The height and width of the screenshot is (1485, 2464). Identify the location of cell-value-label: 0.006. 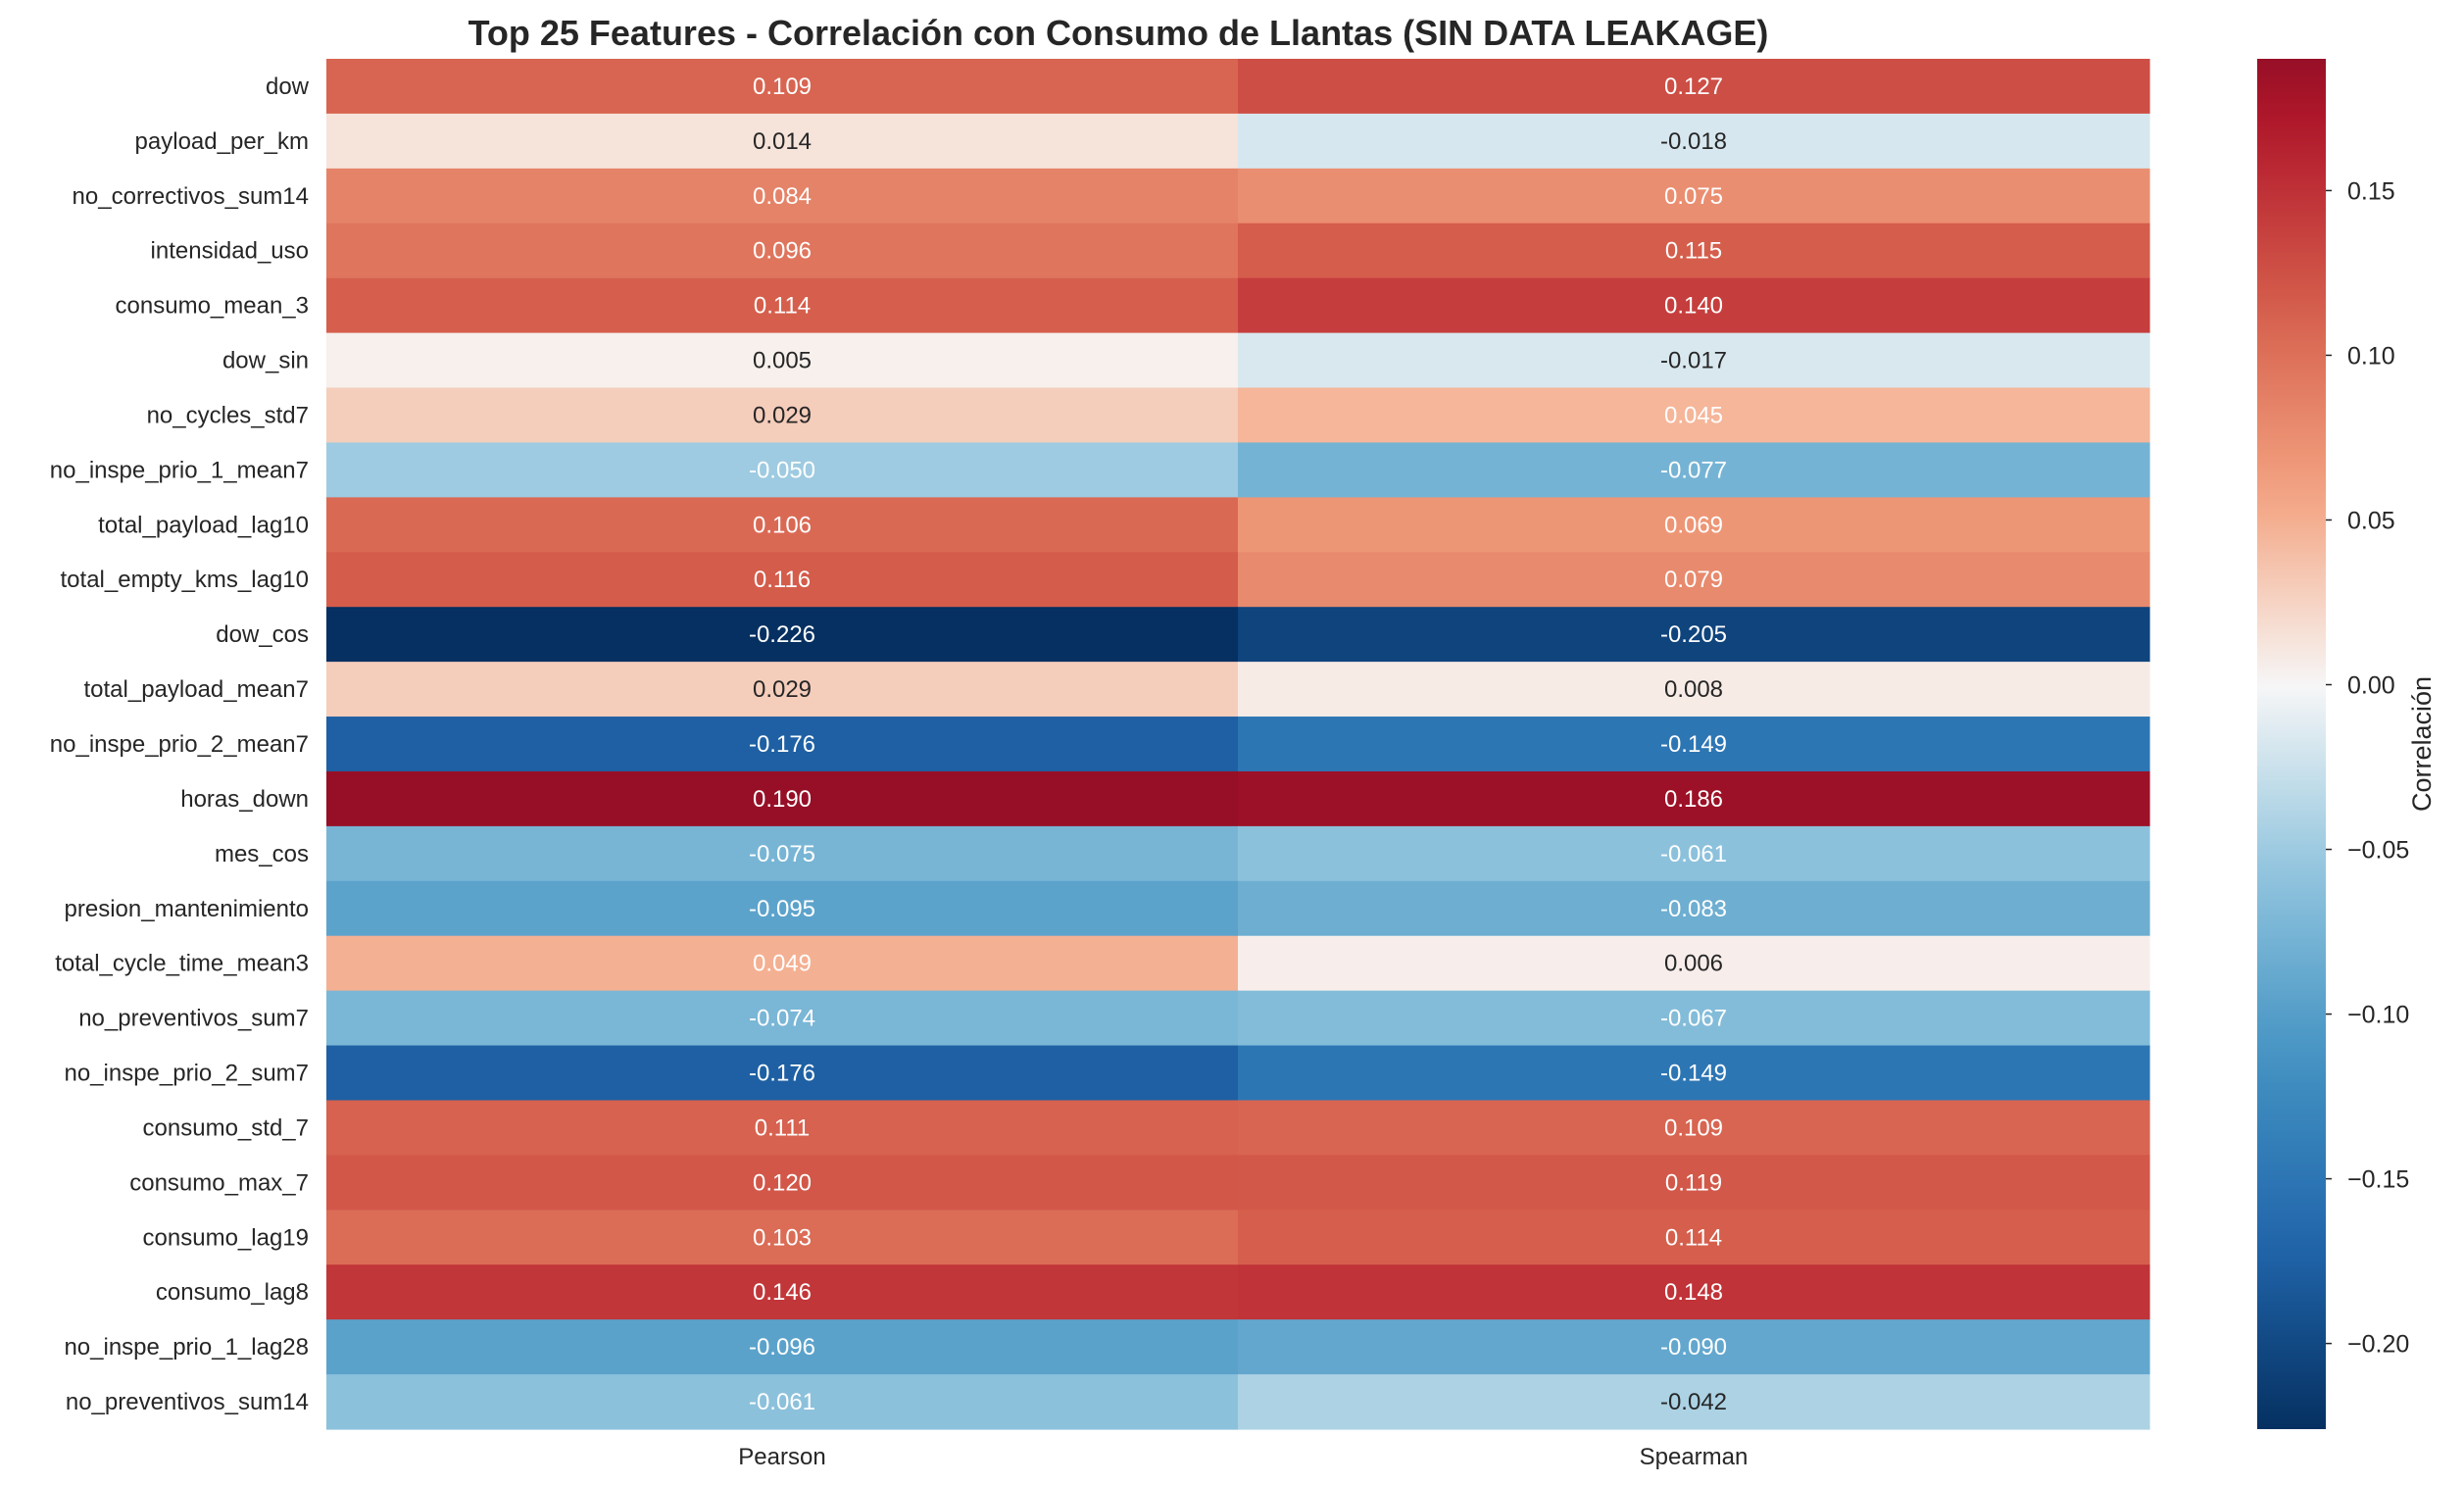
(1694, 964).